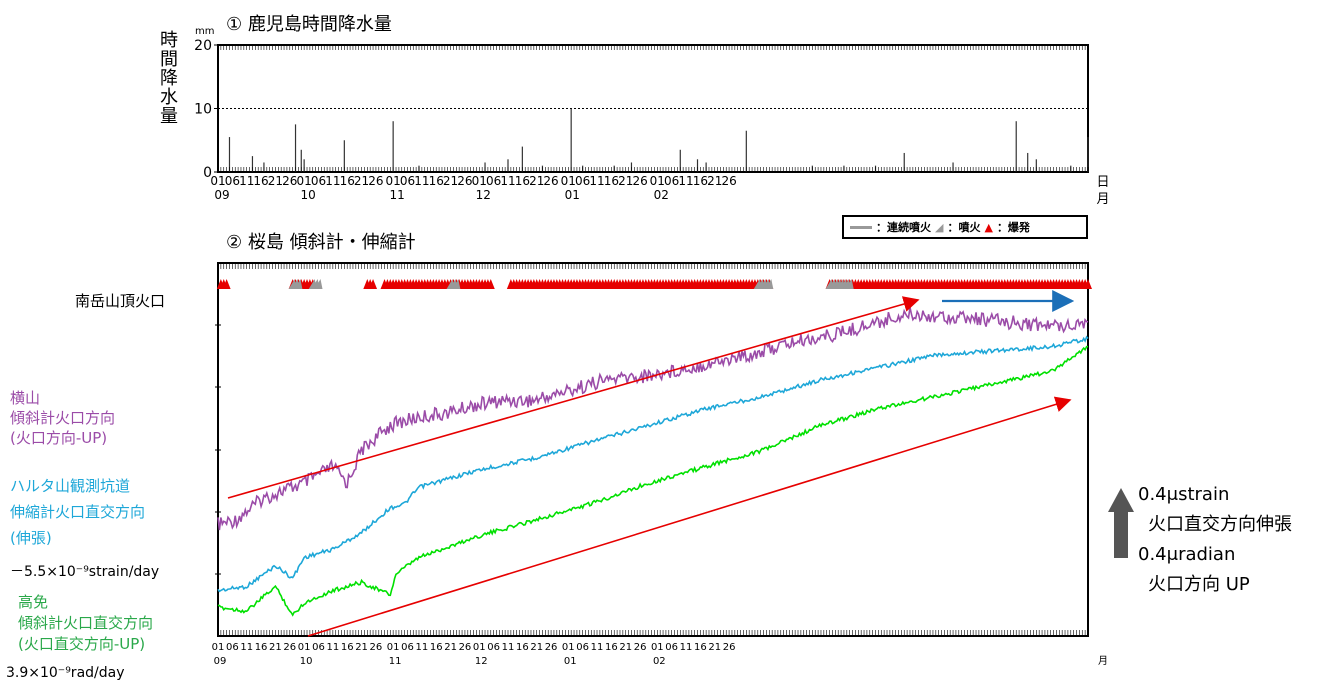  Describe the element at coordinates (988, 227) in the screenshot. I see `explosion-icon: ▲` at that location.